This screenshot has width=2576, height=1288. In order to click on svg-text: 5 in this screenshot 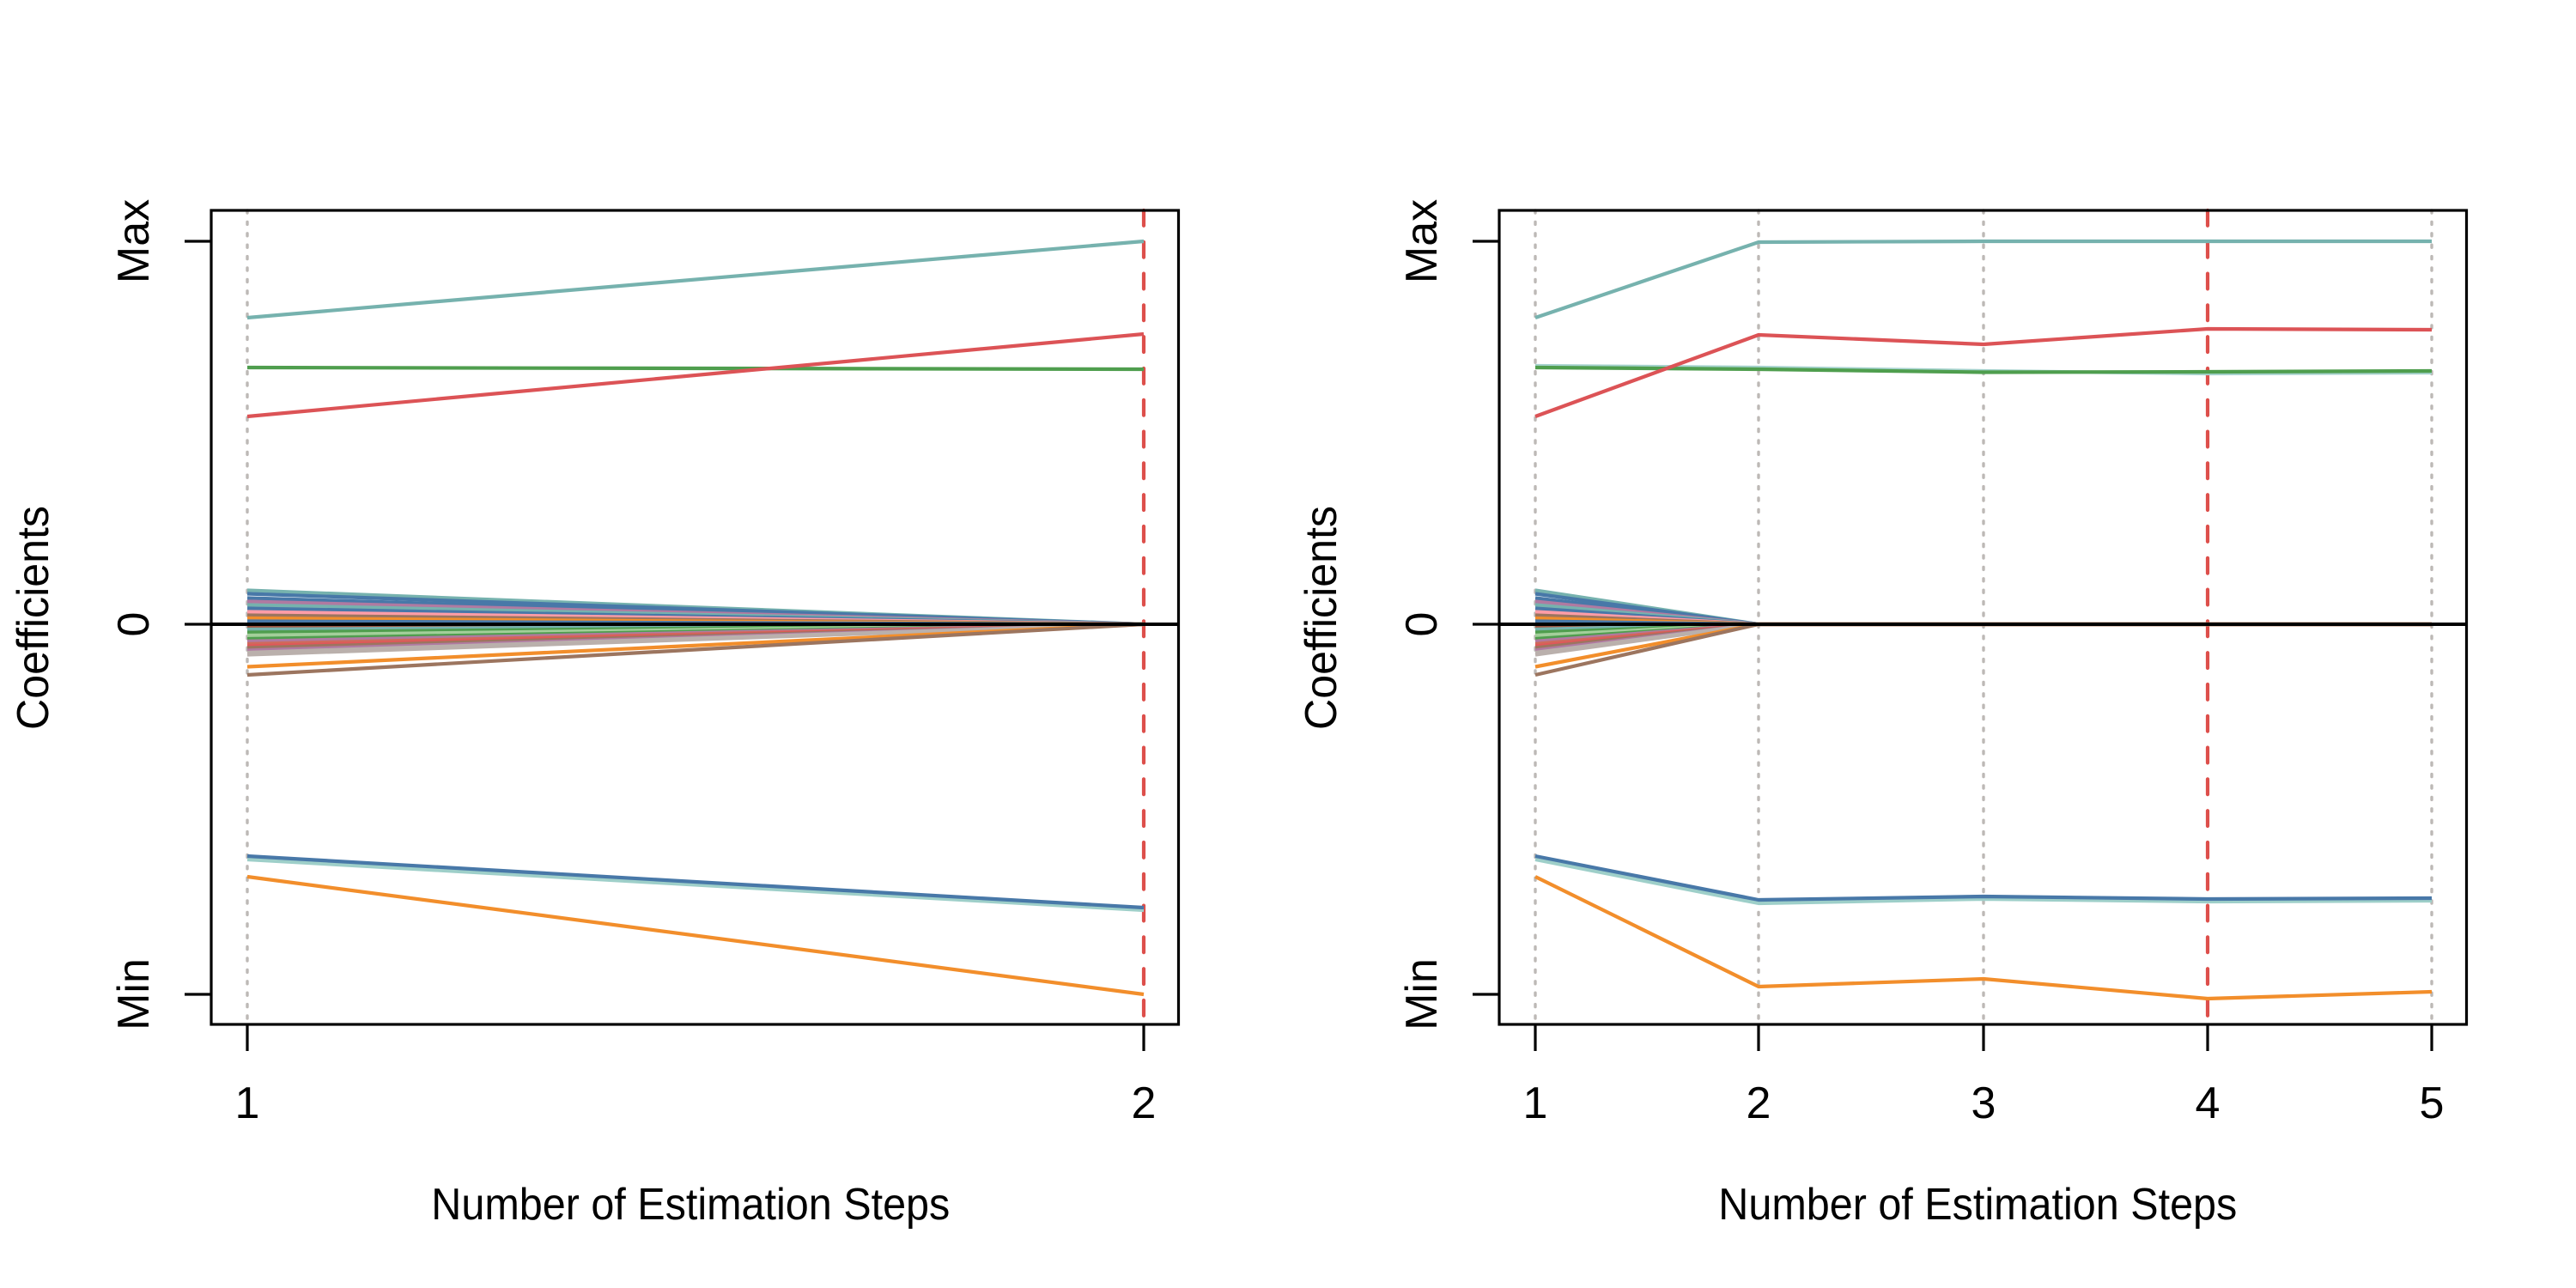, I will do `click(2433, 1103)`.